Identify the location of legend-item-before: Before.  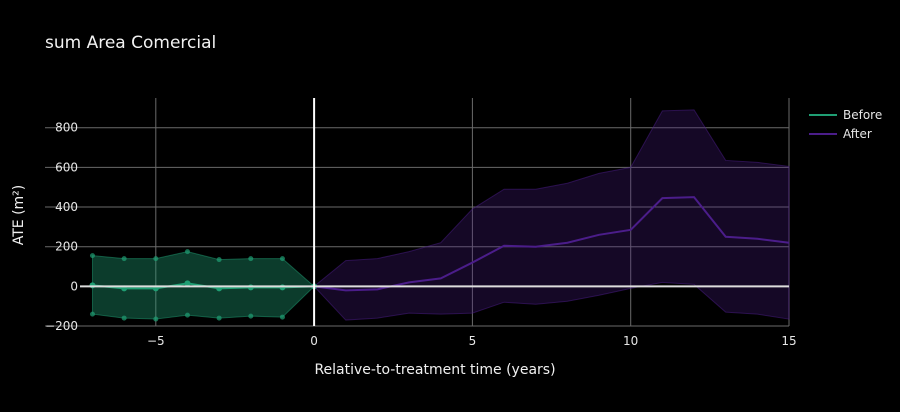
(845, 115).